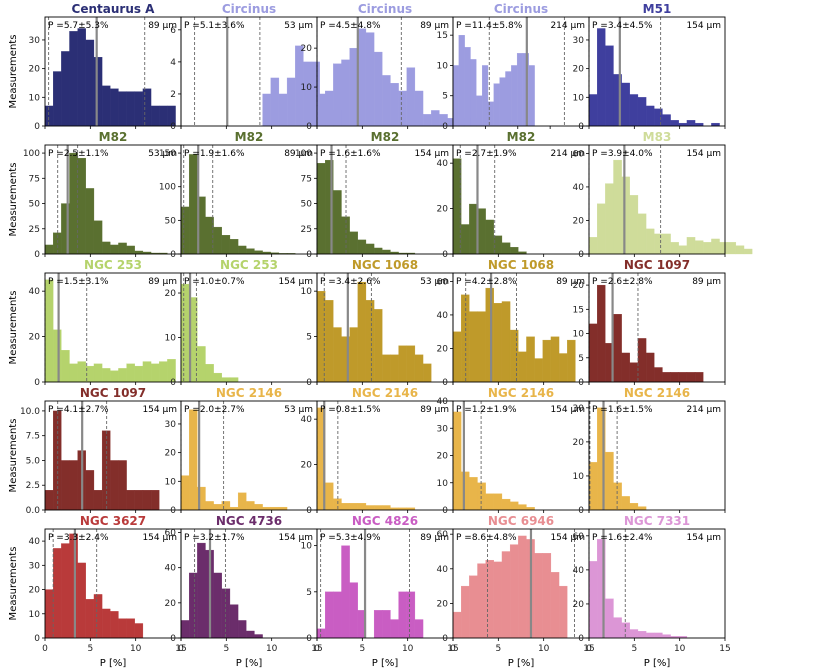 The height and width of the screenshot is (668, 830). Describe the element at coordinates (622, 538) in the screenshot. I see `polarization-annotation: P =1.6±2.4%` at that location.